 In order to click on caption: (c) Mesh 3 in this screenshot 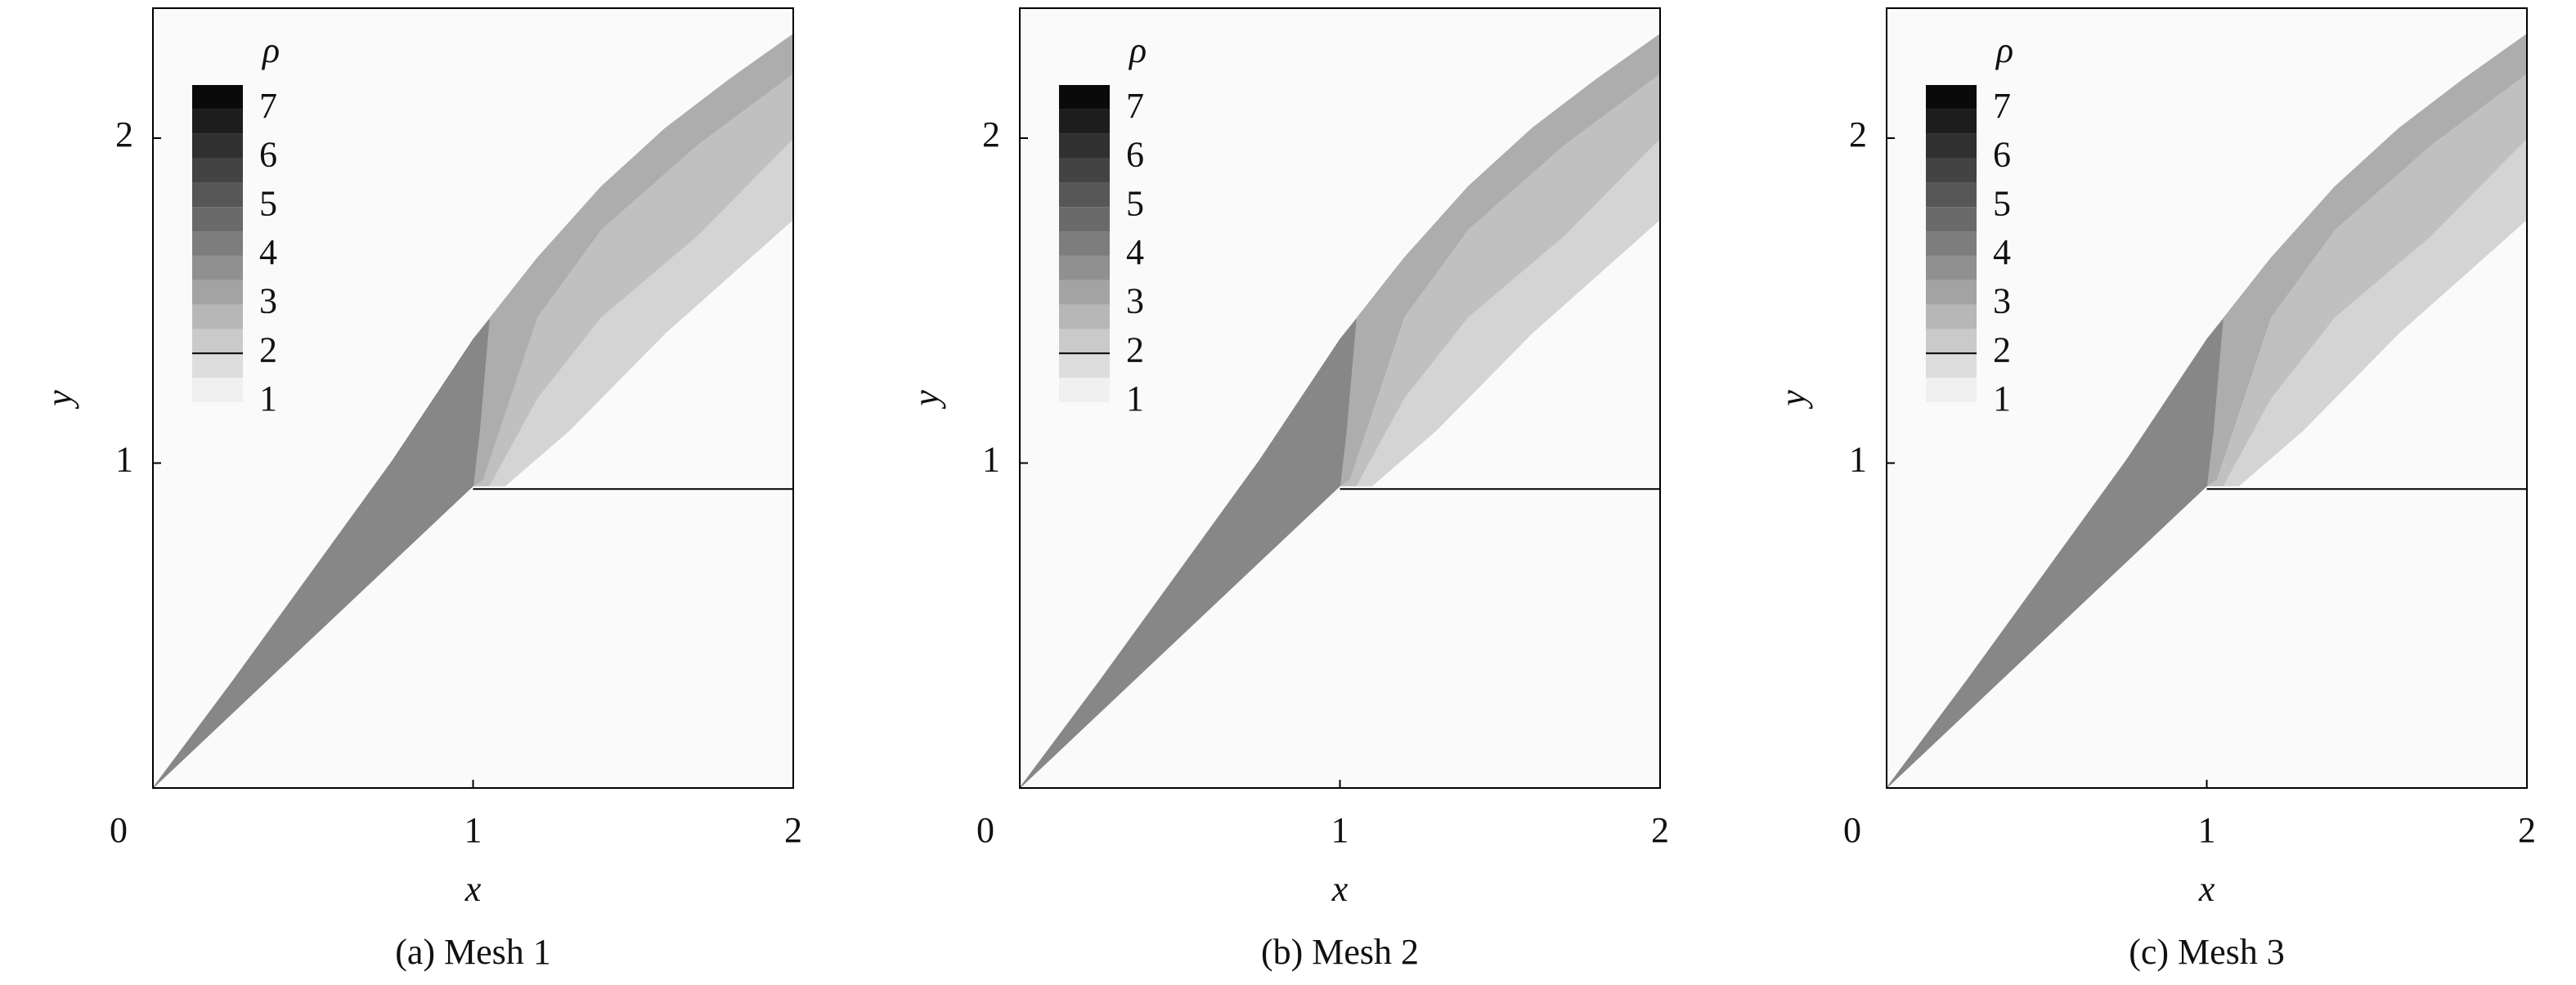, I will do `click(2207, 952)`.